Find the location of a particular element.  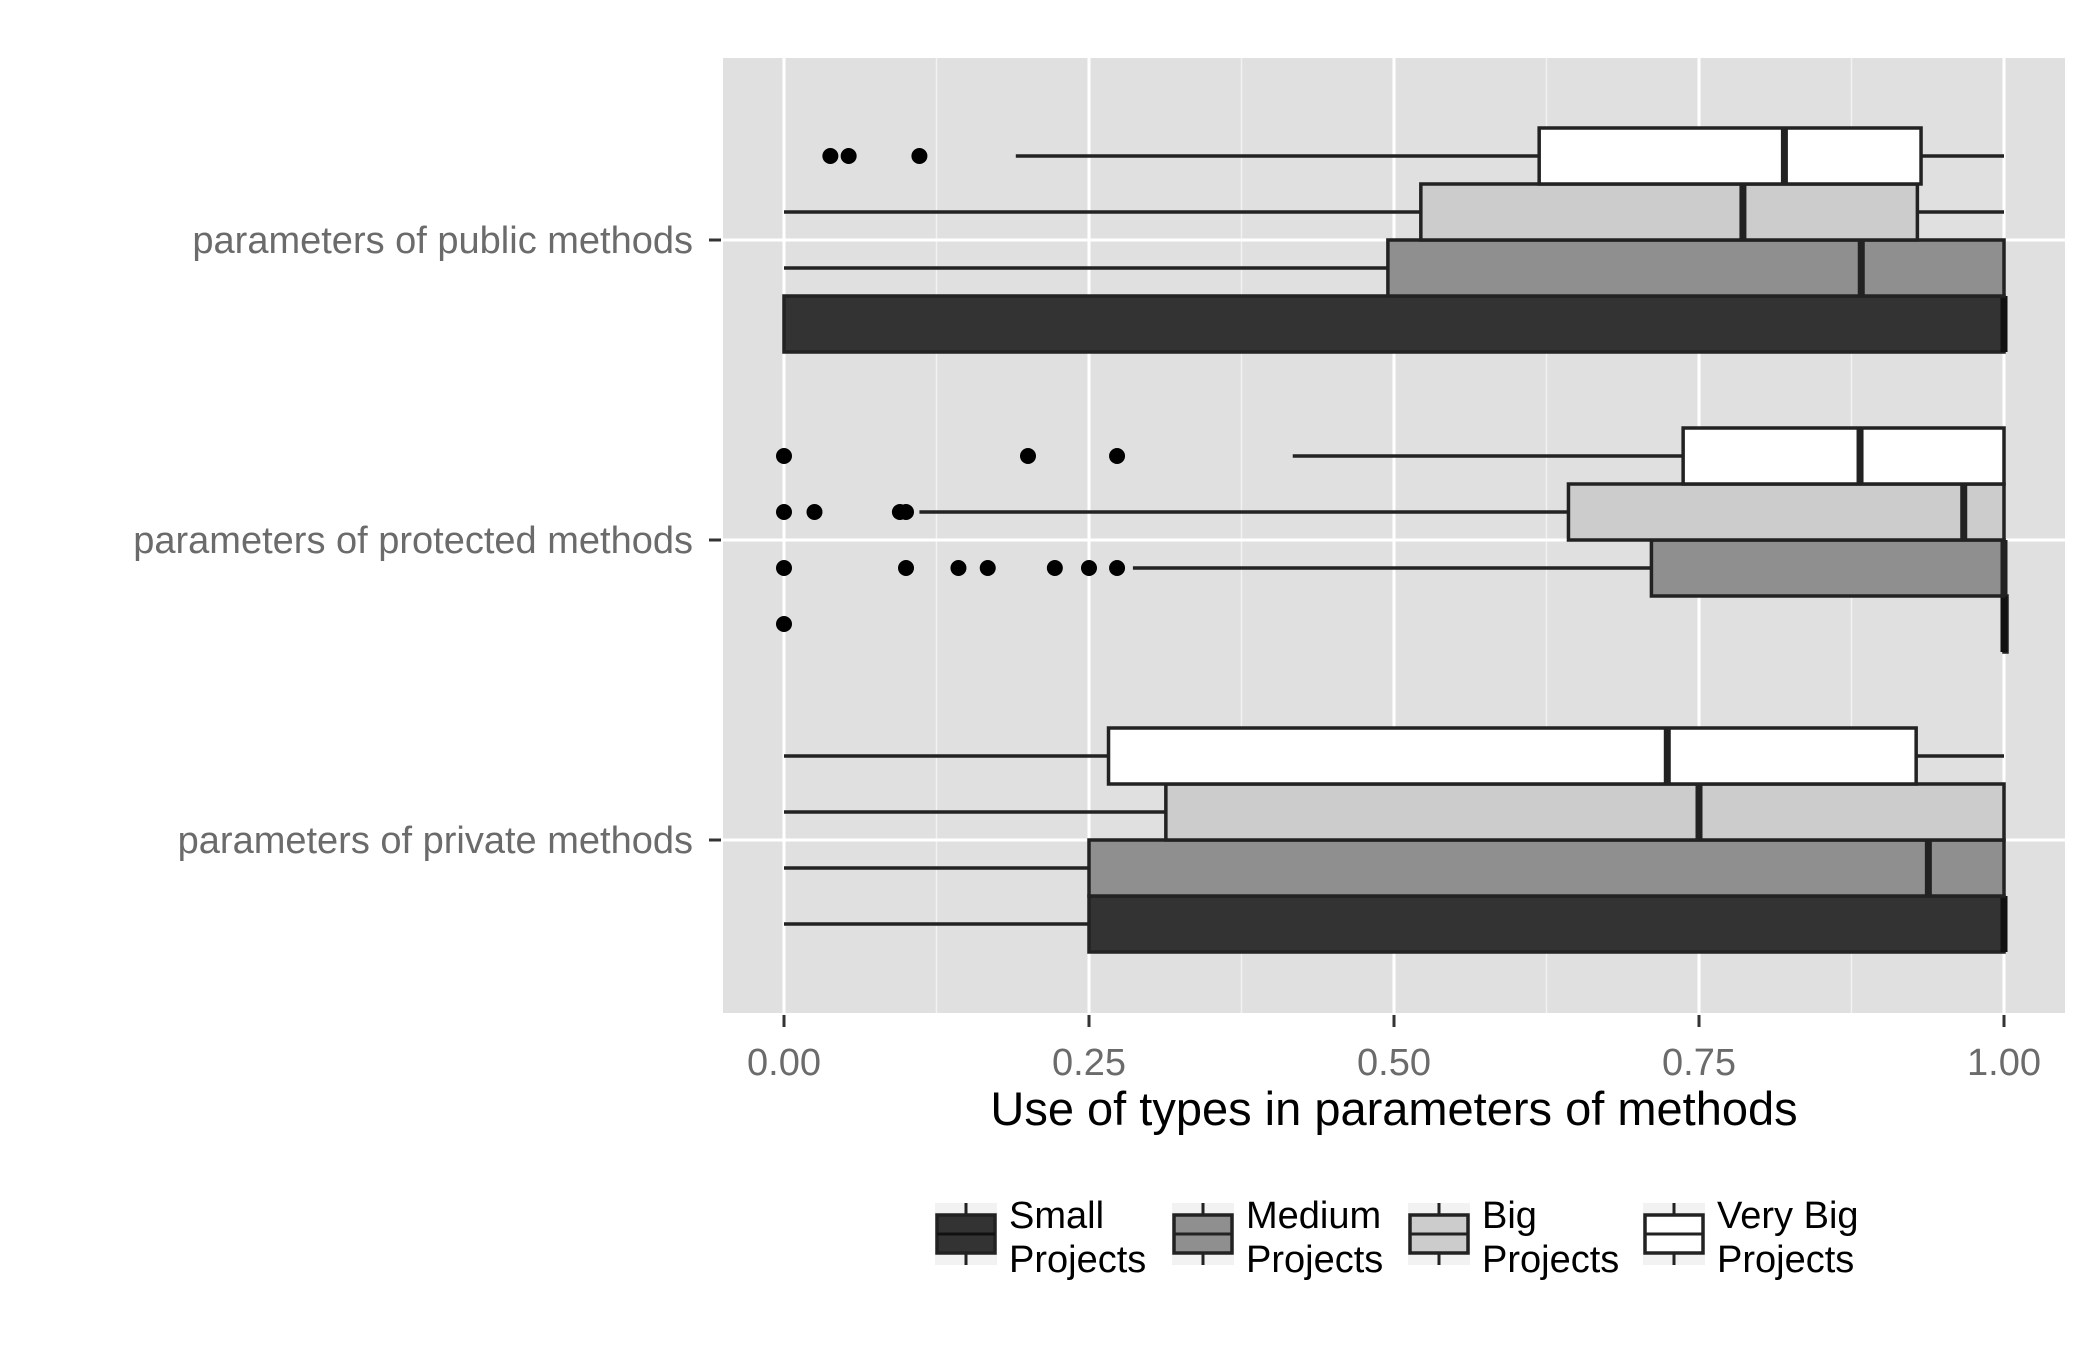

x-tick-label: 0.75 is located at coordinates (1699, 1063).